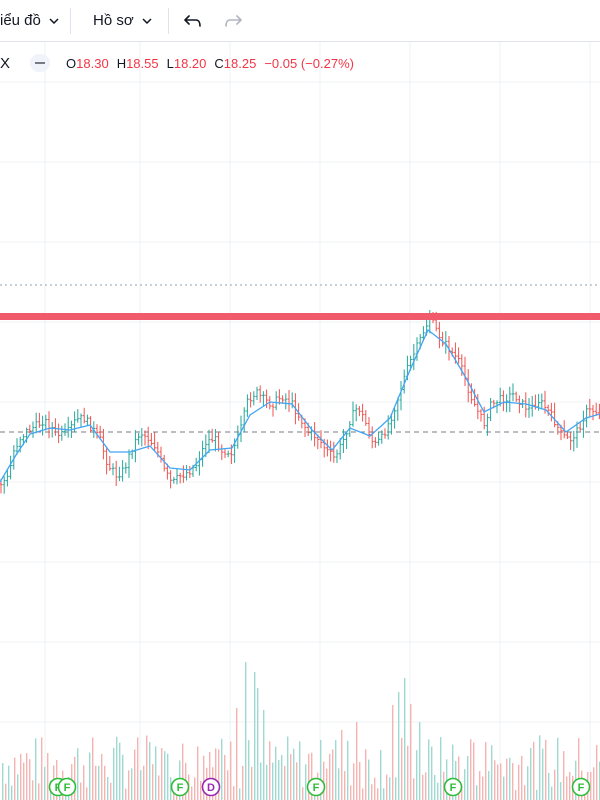  What do you see at coordinates (119, 21) in the screenshot?
I see `profile-menu-button: Hồ sơ` at bounding box center [119, 21].